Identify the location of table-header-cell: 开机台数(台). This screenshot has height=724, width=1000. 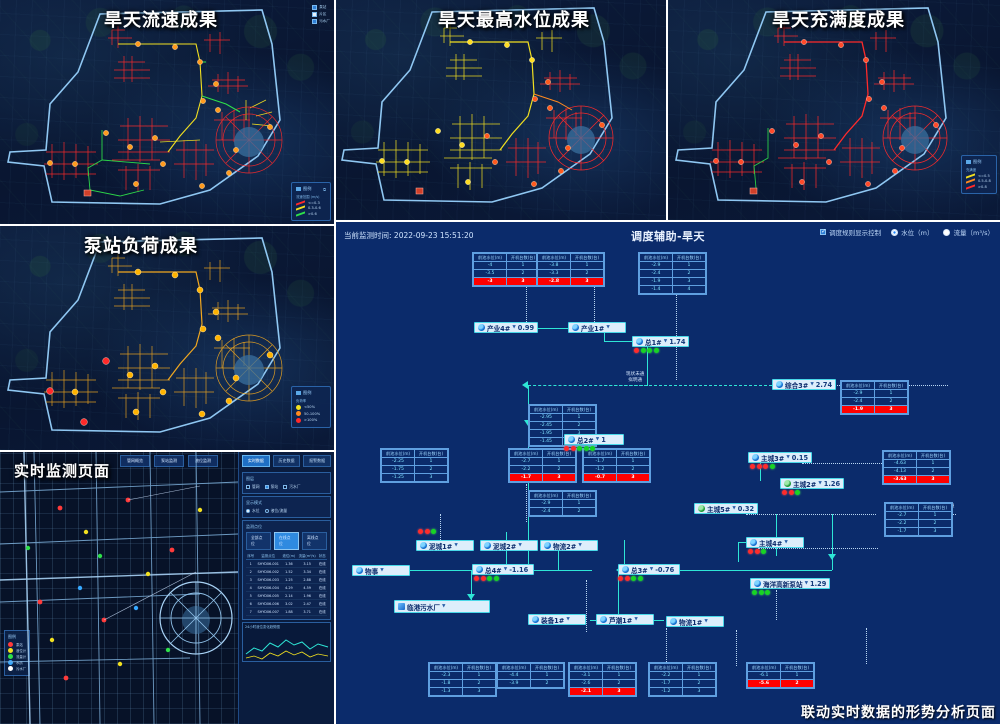
(633, 453).